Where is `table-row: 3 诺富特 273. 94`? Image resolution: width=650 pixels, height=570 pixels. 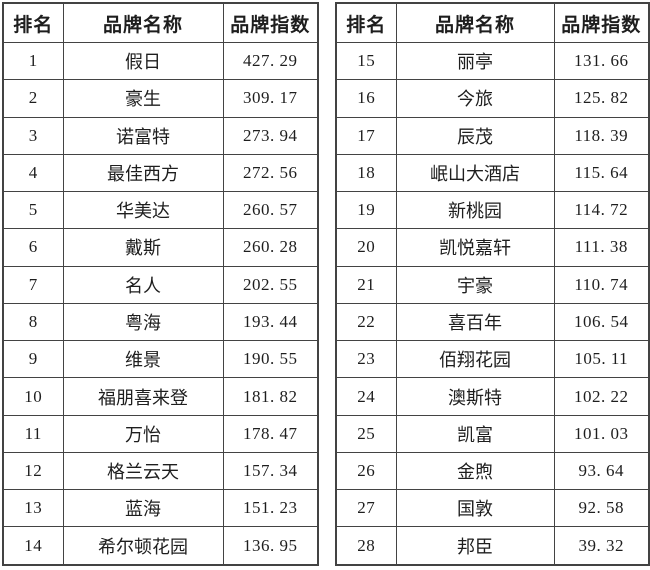
table-row: 3 诺富特 273. 94 is located at coordinates (160, 135).